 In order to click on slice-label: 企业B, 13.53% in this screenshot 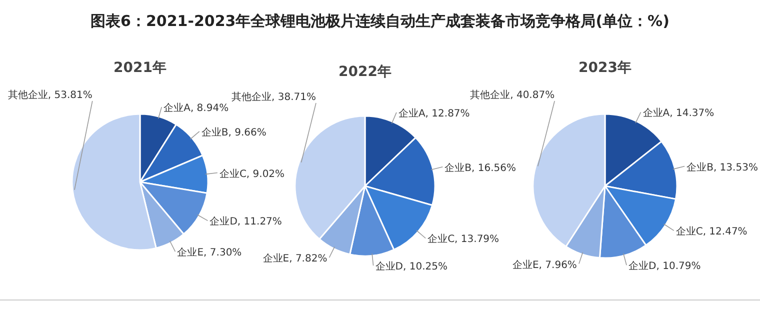, I will do `click(722, 167)`.